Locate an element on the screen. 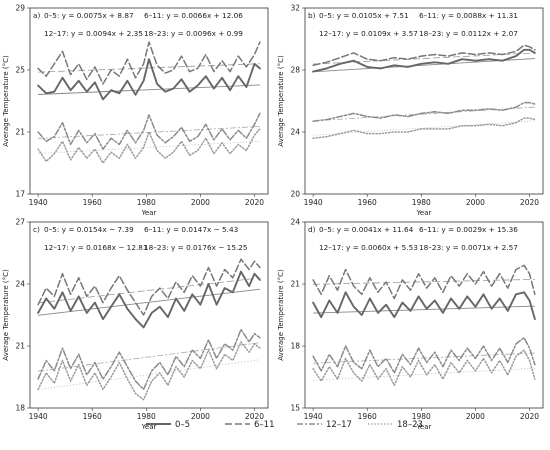 This screenshot has width=550, height=450. trend-equation: 12–17: y = 0.0109x + 3.57 is located at coordinates (368, 33).